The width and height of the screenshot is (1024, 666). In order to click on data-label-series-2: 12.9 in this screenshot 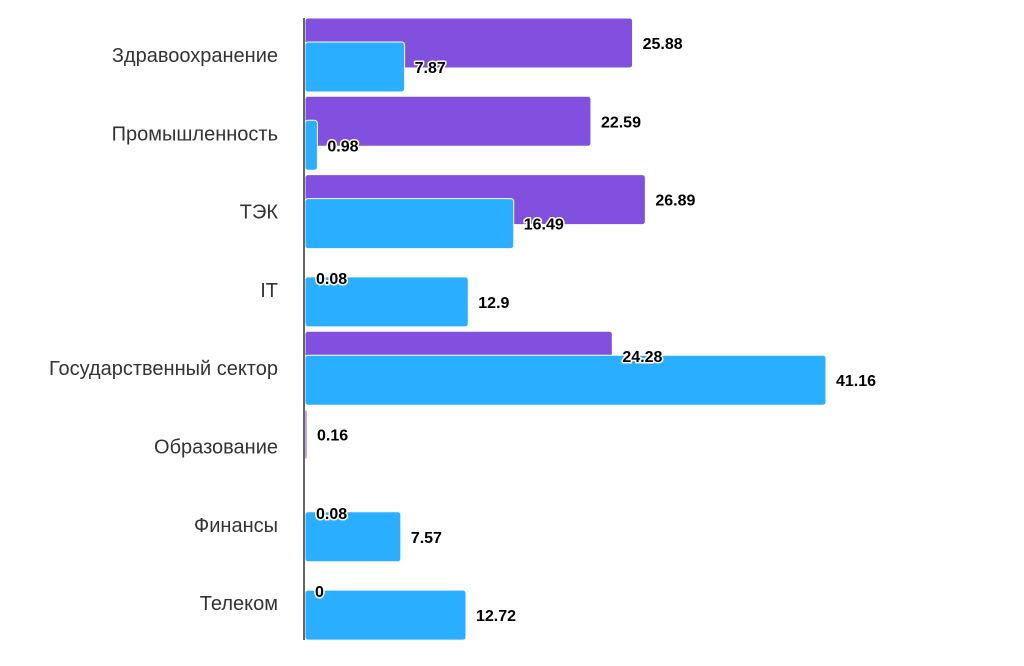, I will do `click(493, 303)`.